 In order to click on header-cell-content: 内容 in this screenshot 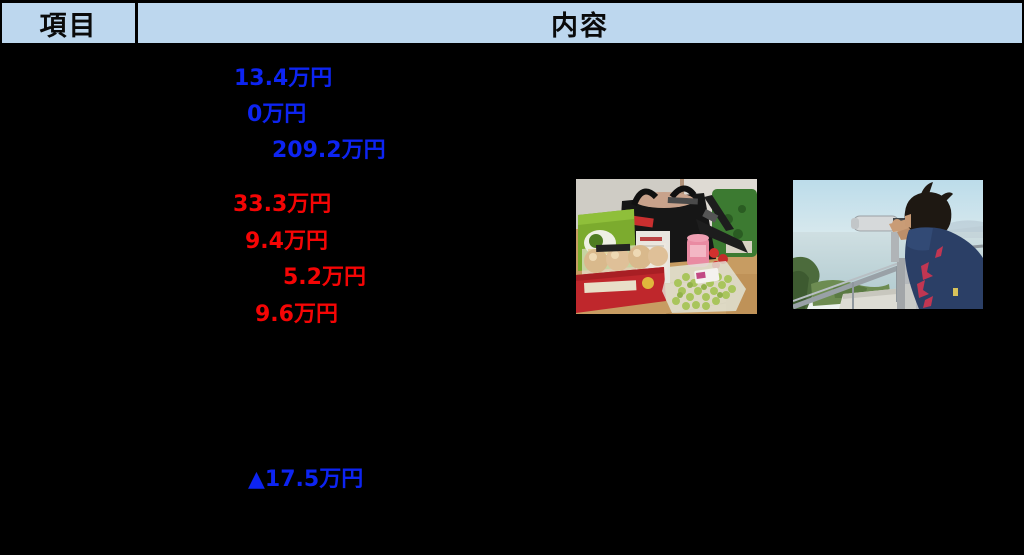, I will do `click(580, 23)`.